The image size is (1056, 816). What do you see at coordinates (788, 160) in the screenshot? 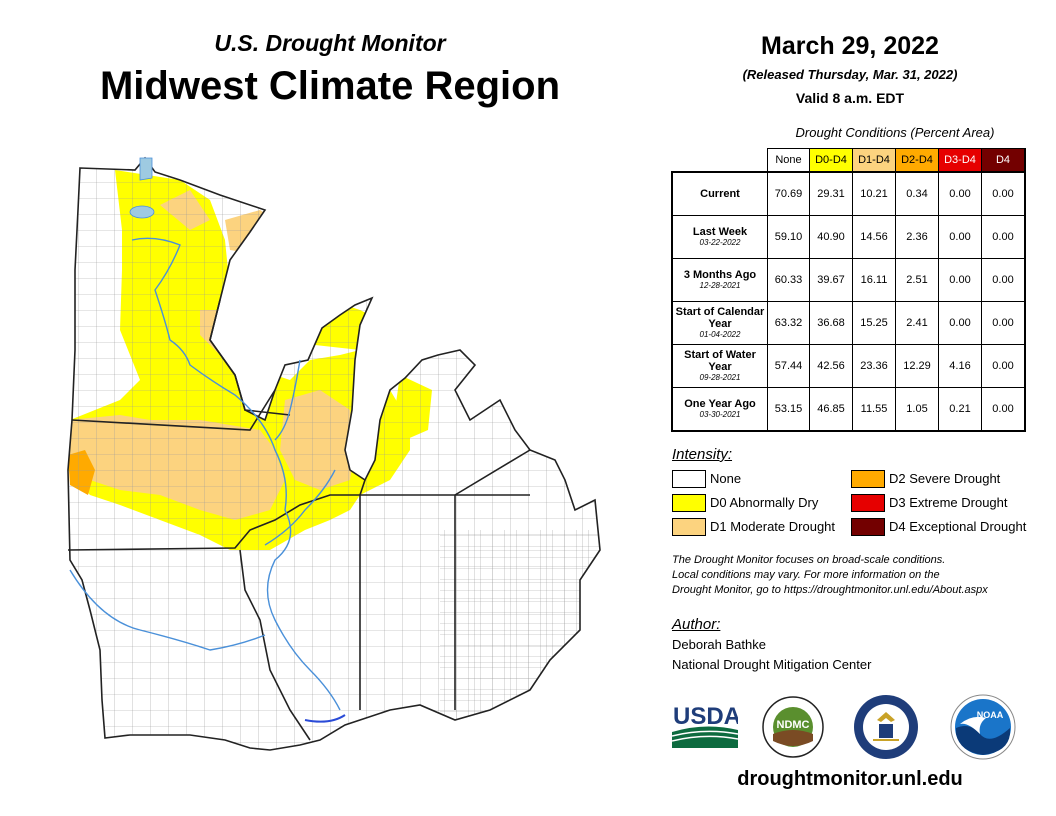
I see `column-header: None` at bounding box center [788, 160].